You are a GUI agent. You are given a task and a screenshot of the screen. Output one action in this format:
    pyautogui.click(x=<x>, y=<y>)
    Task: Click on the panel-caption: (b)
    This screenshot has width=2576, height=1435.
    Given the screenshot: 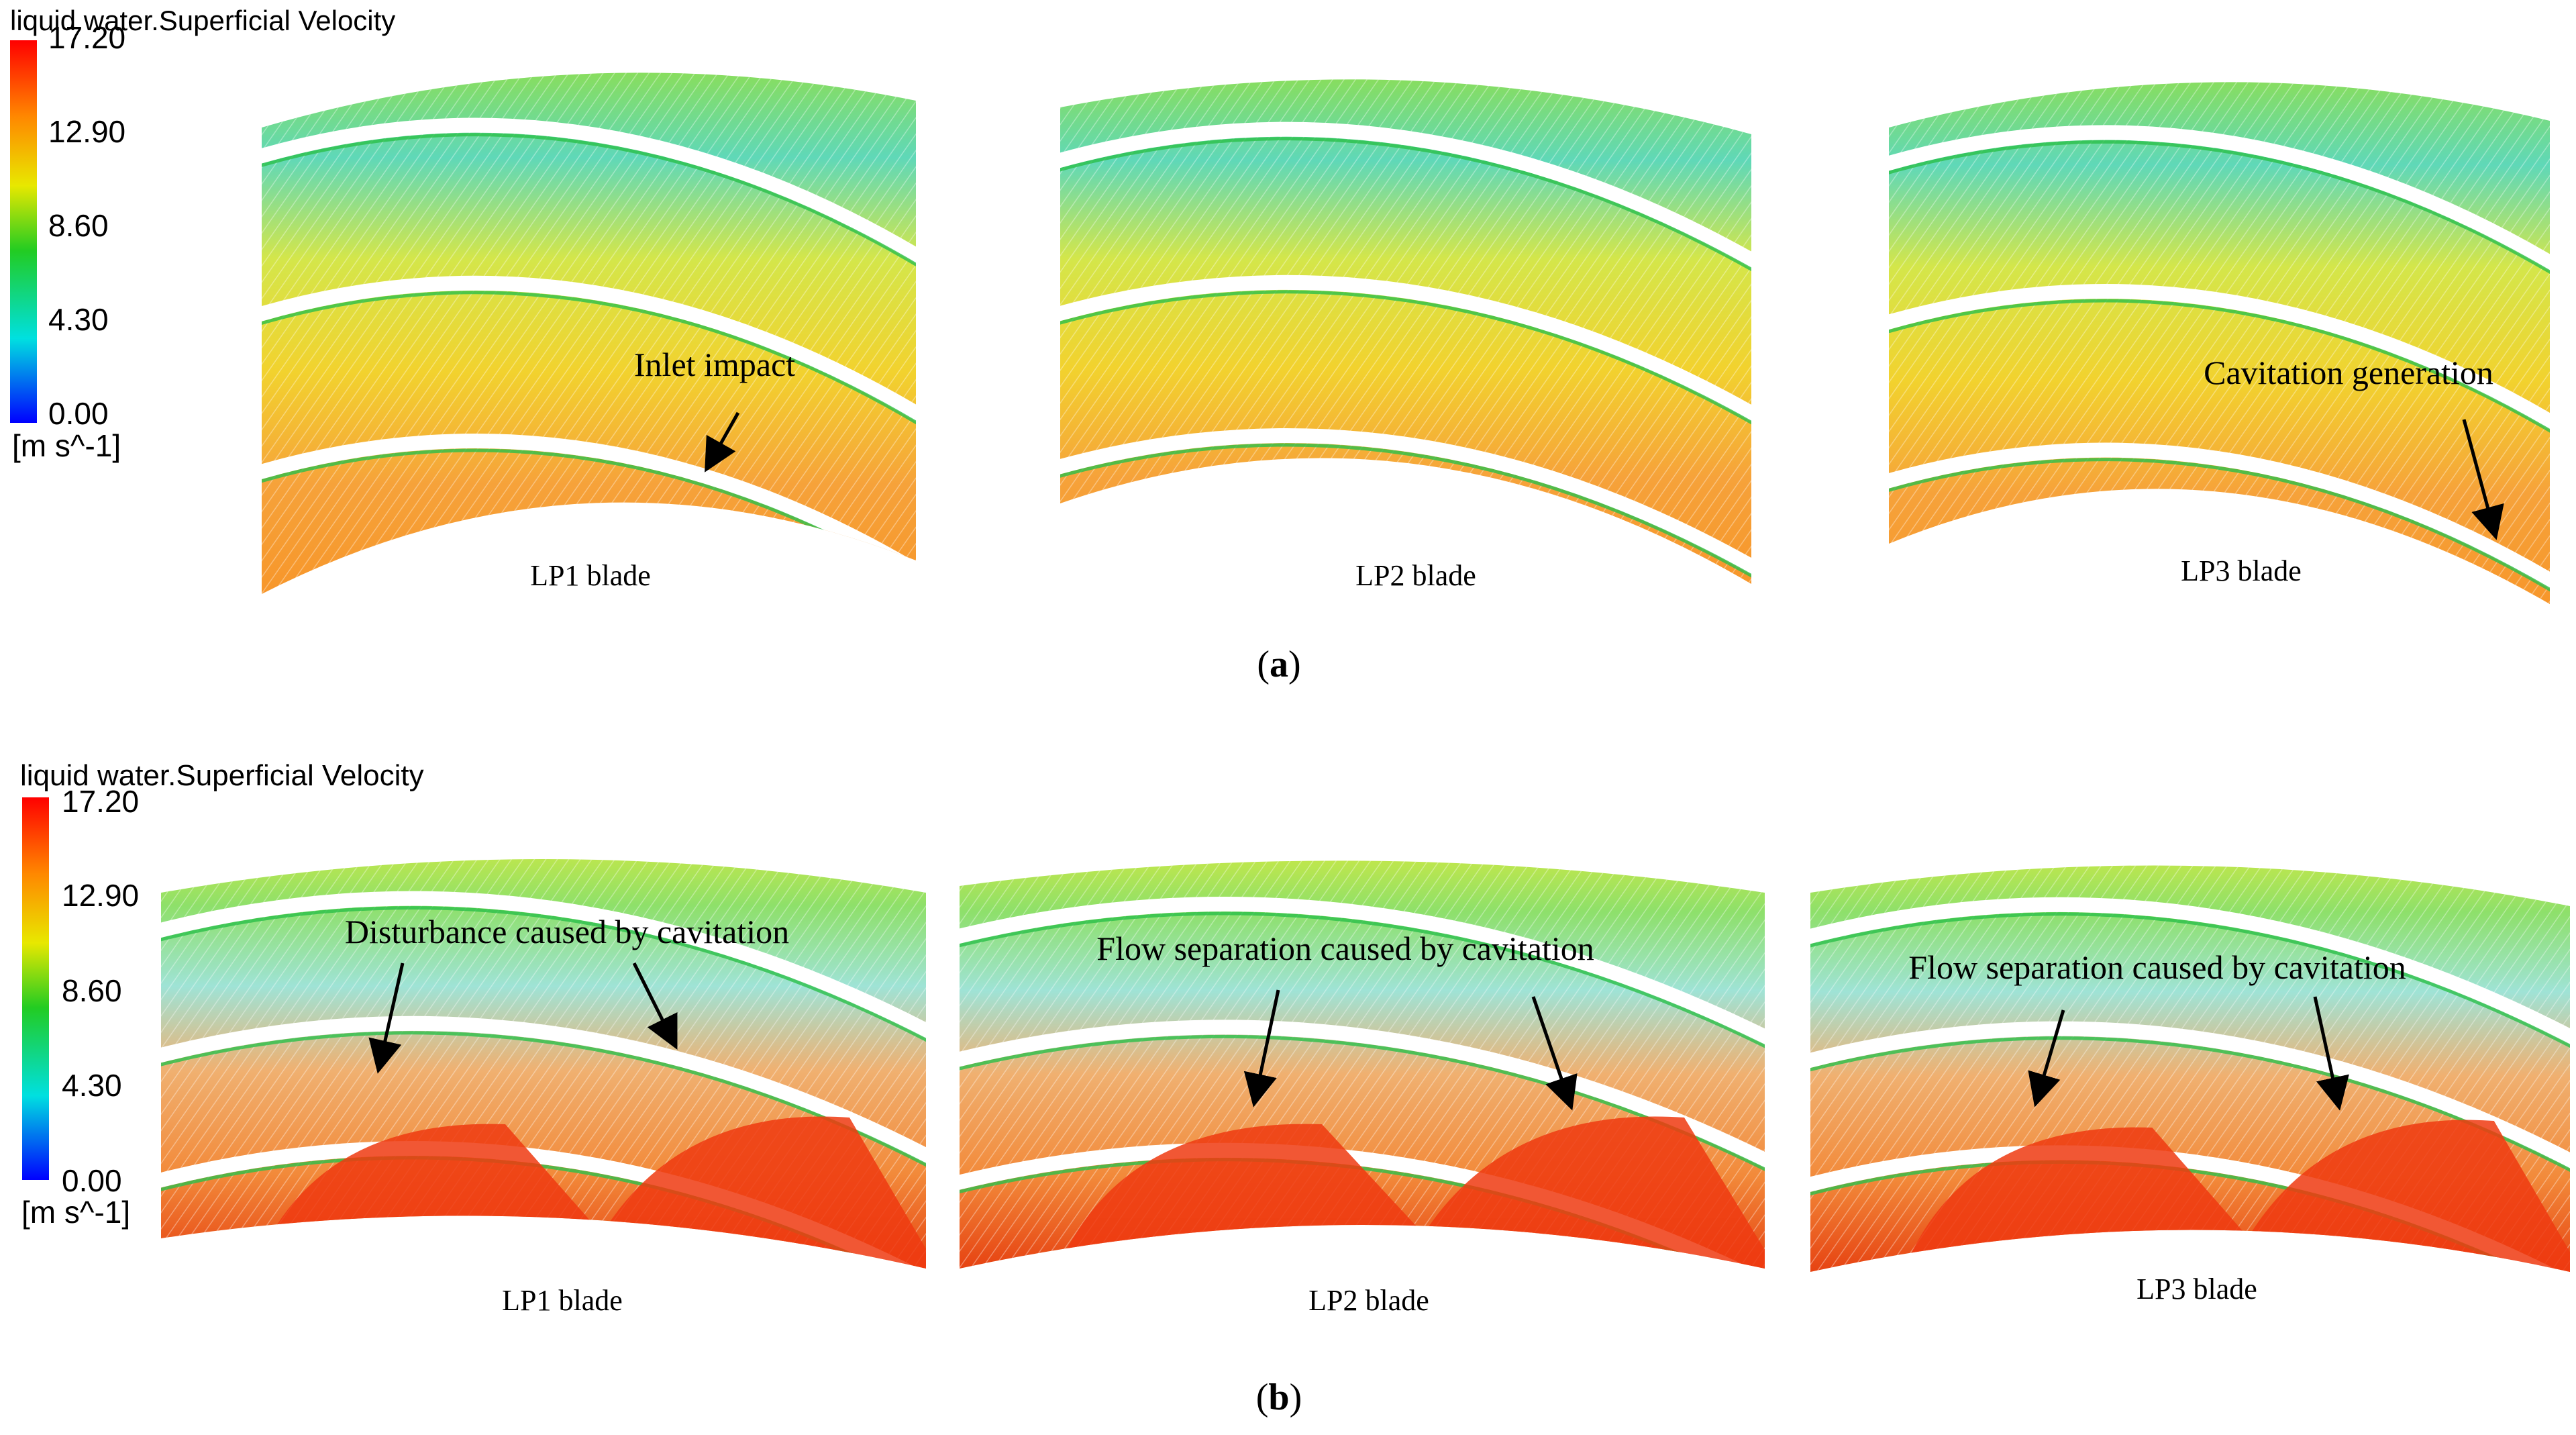 What is the action you would take?
    pyautogui.click(x=1279, y=1397)
    